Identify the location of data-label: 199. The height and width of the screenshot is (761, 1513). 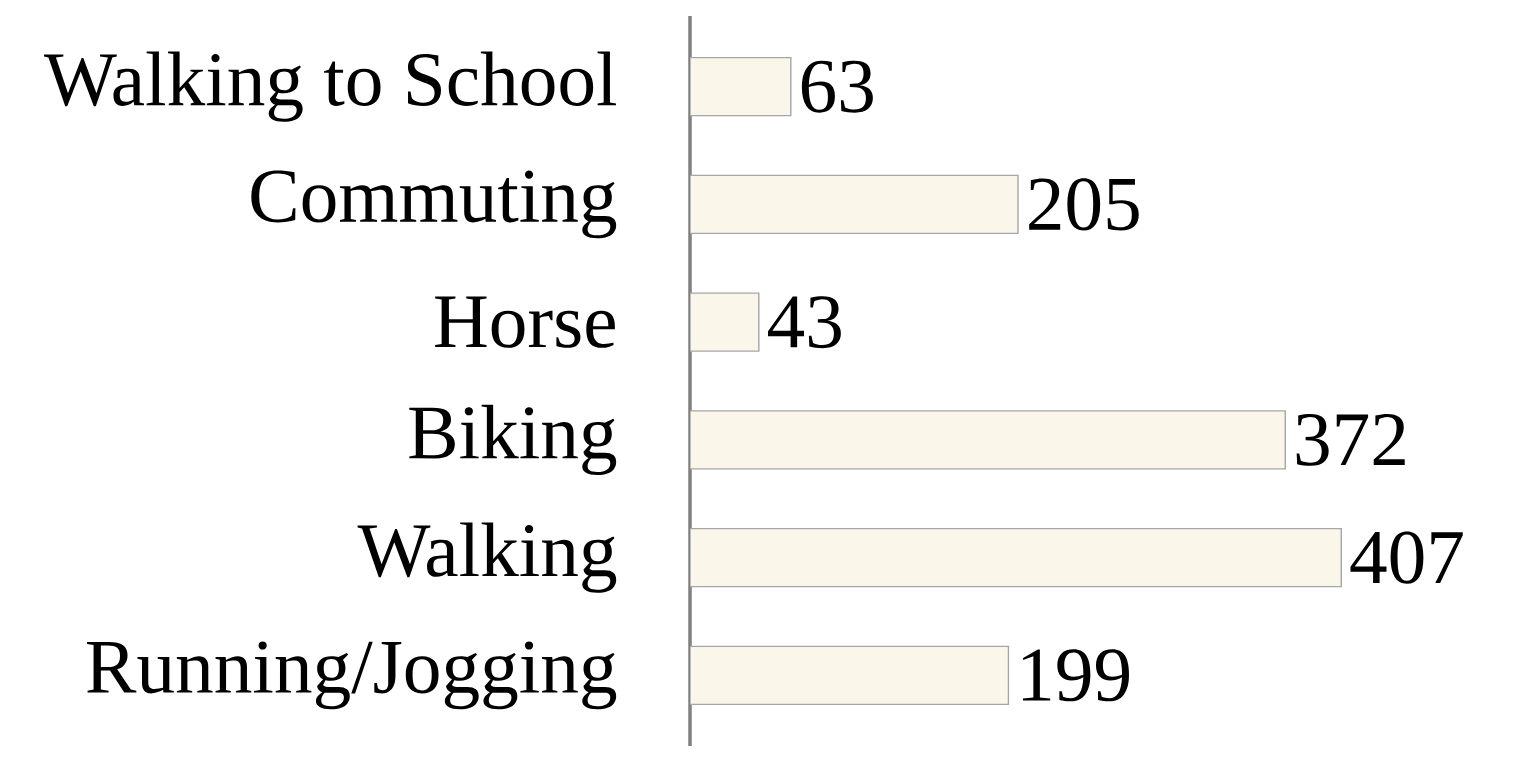
(1075, 675).